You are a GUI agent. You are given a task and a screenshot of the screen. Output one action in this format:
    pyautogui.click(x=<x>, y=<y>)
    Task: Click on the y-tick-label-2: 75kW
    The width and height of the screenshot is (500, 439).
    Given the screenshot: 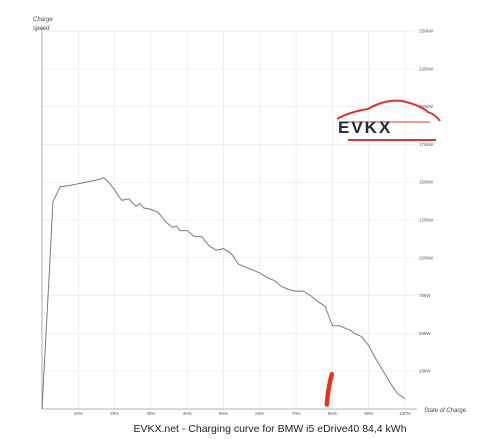 What is the action you would take?
    pyautogui.click(x=425, y=295)
    